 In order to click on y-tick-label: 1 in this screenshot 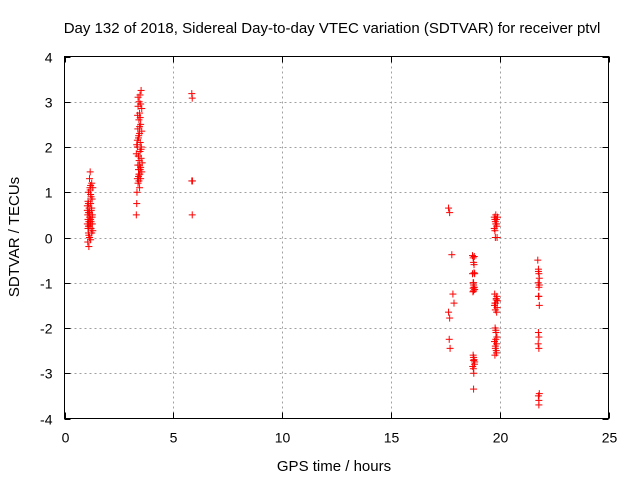, I will do `click(49, 193)`.